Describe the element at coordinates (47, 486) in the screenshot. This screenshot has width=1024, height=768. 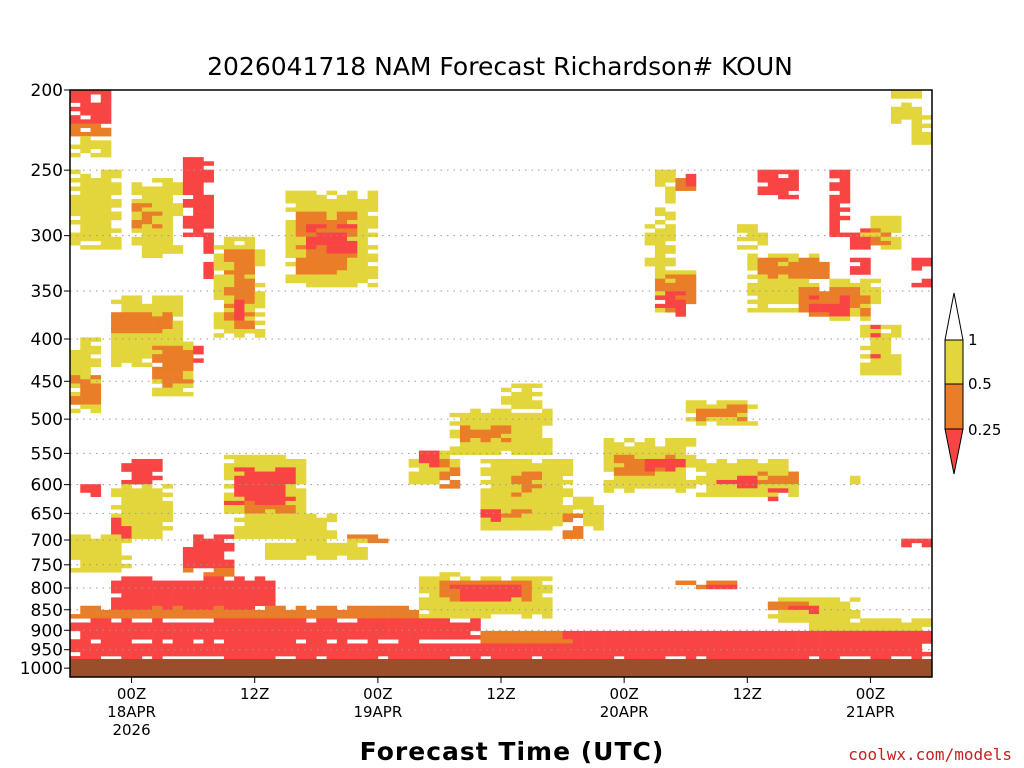
I see `y-tick-label: 600` at that location.